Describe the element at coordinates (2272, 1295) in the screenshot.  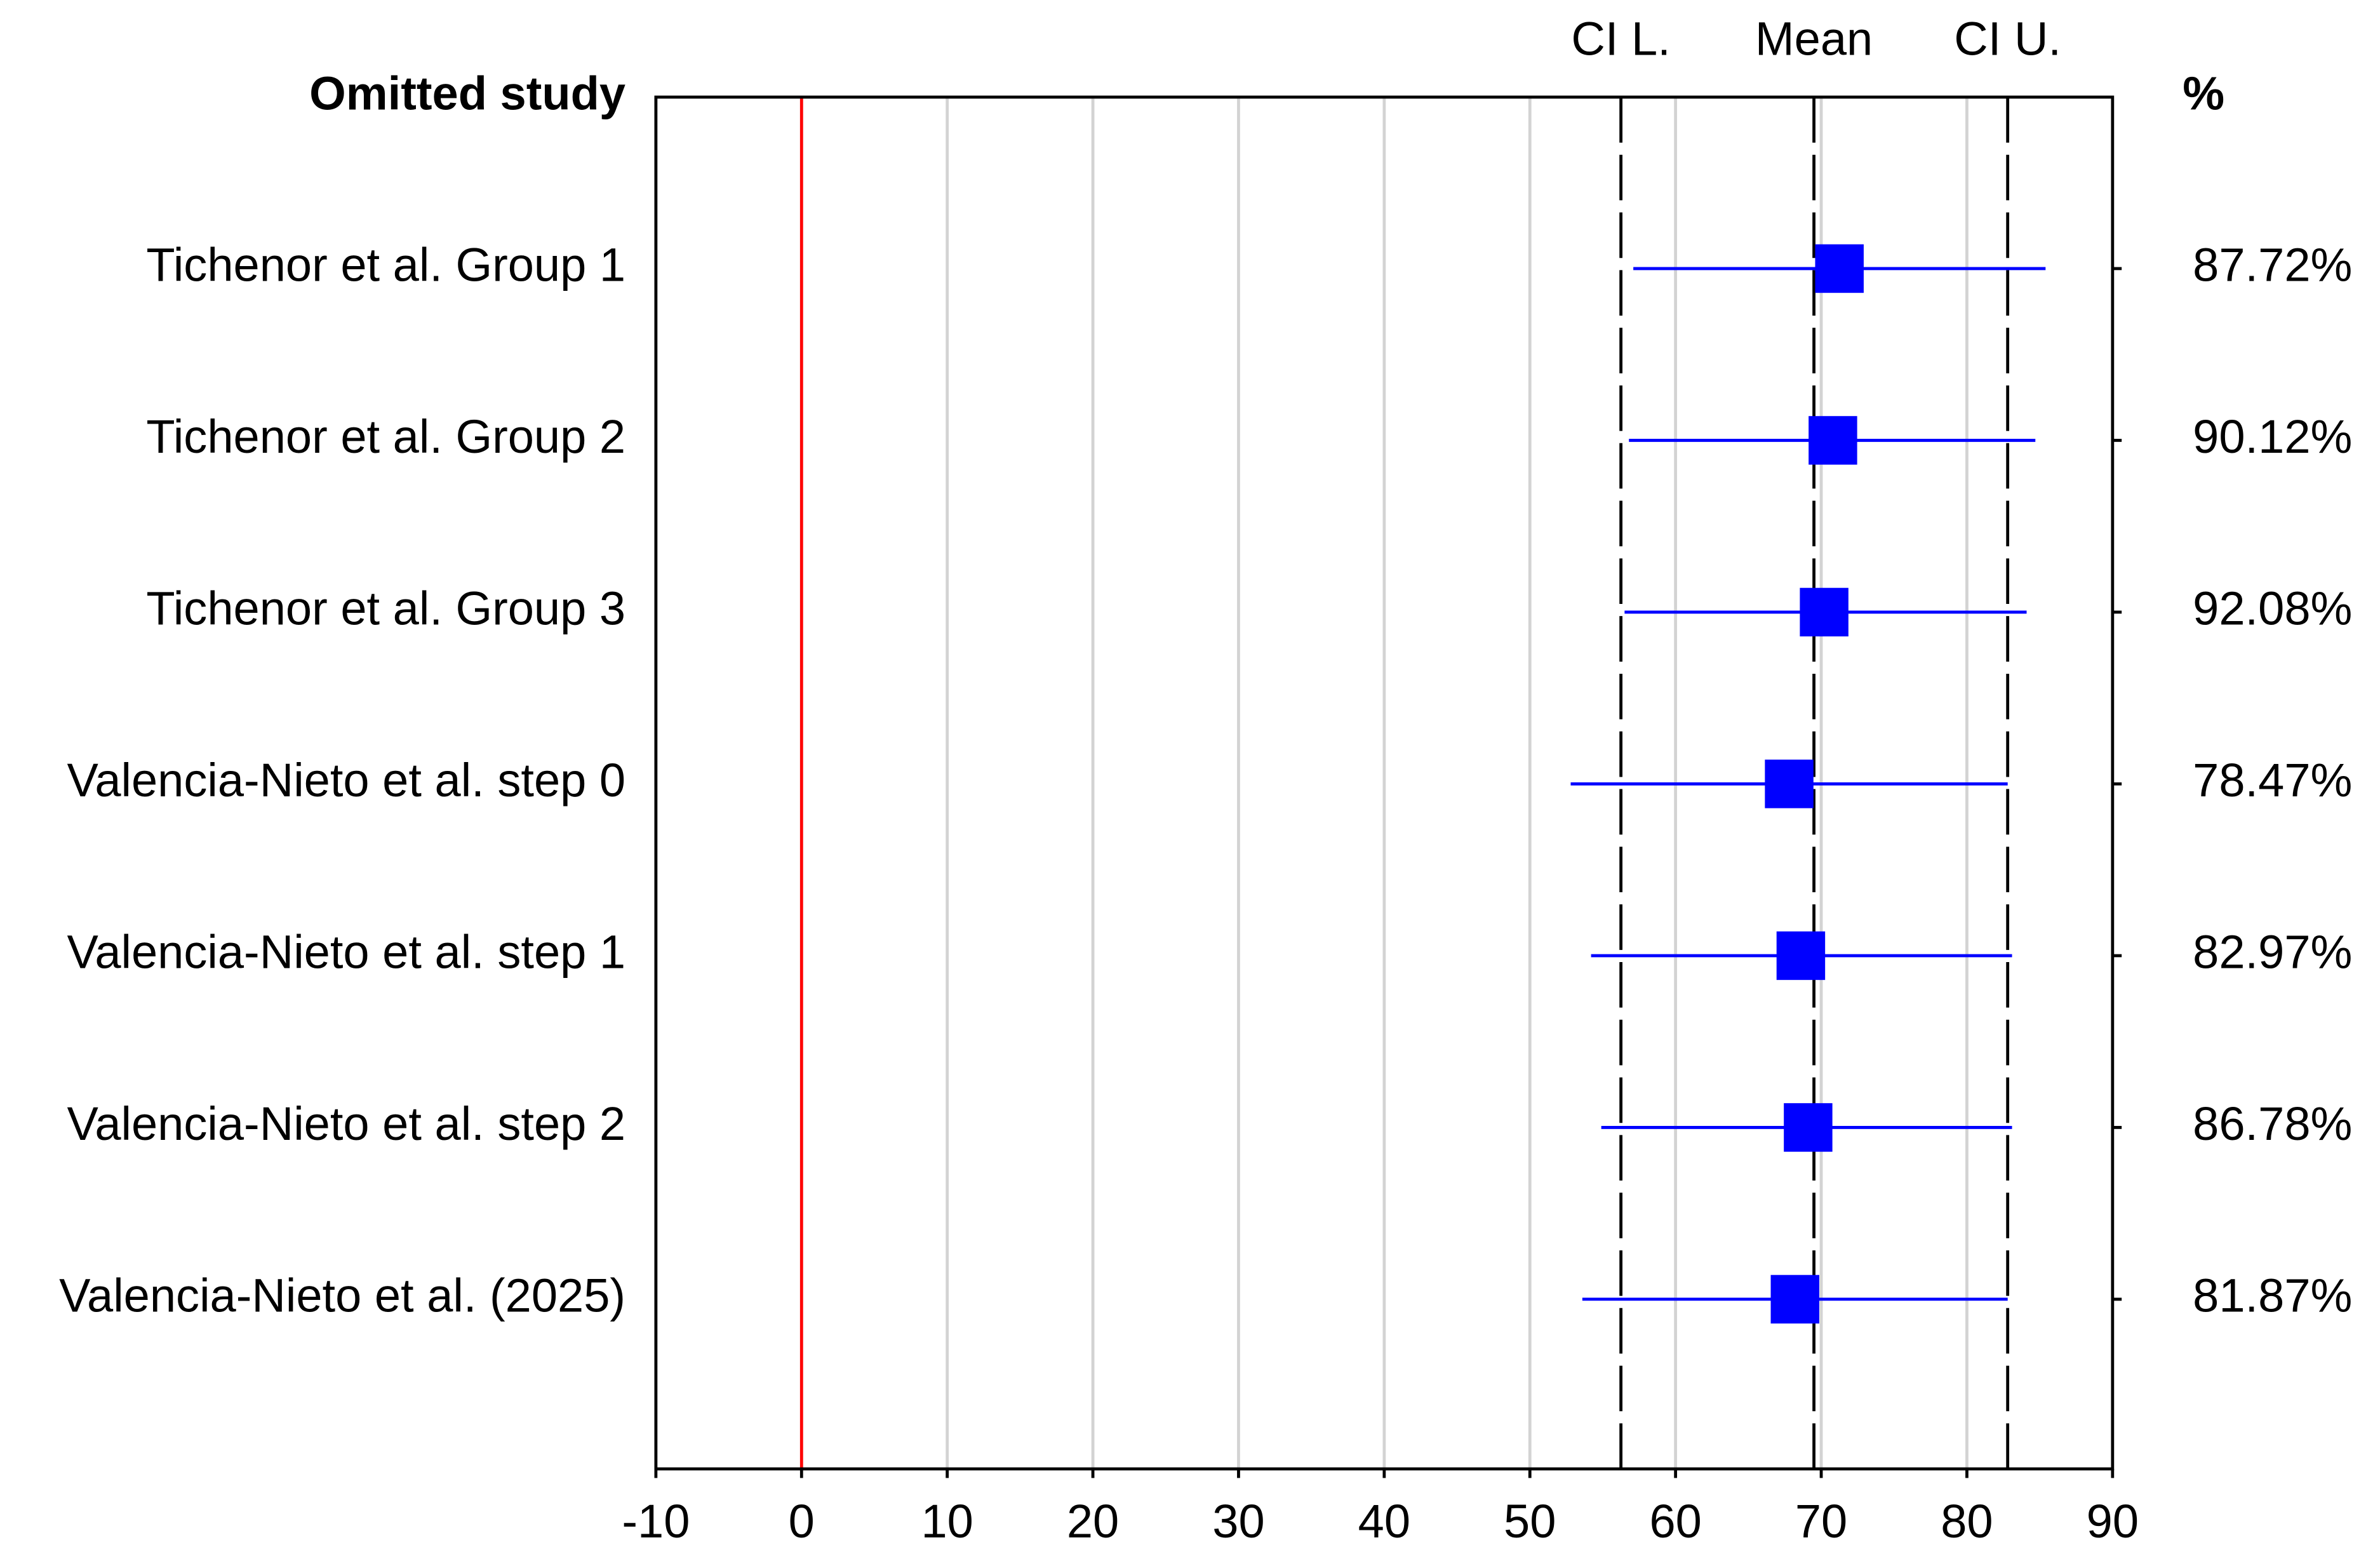
I see `percent-label: 81.87%` at that location.